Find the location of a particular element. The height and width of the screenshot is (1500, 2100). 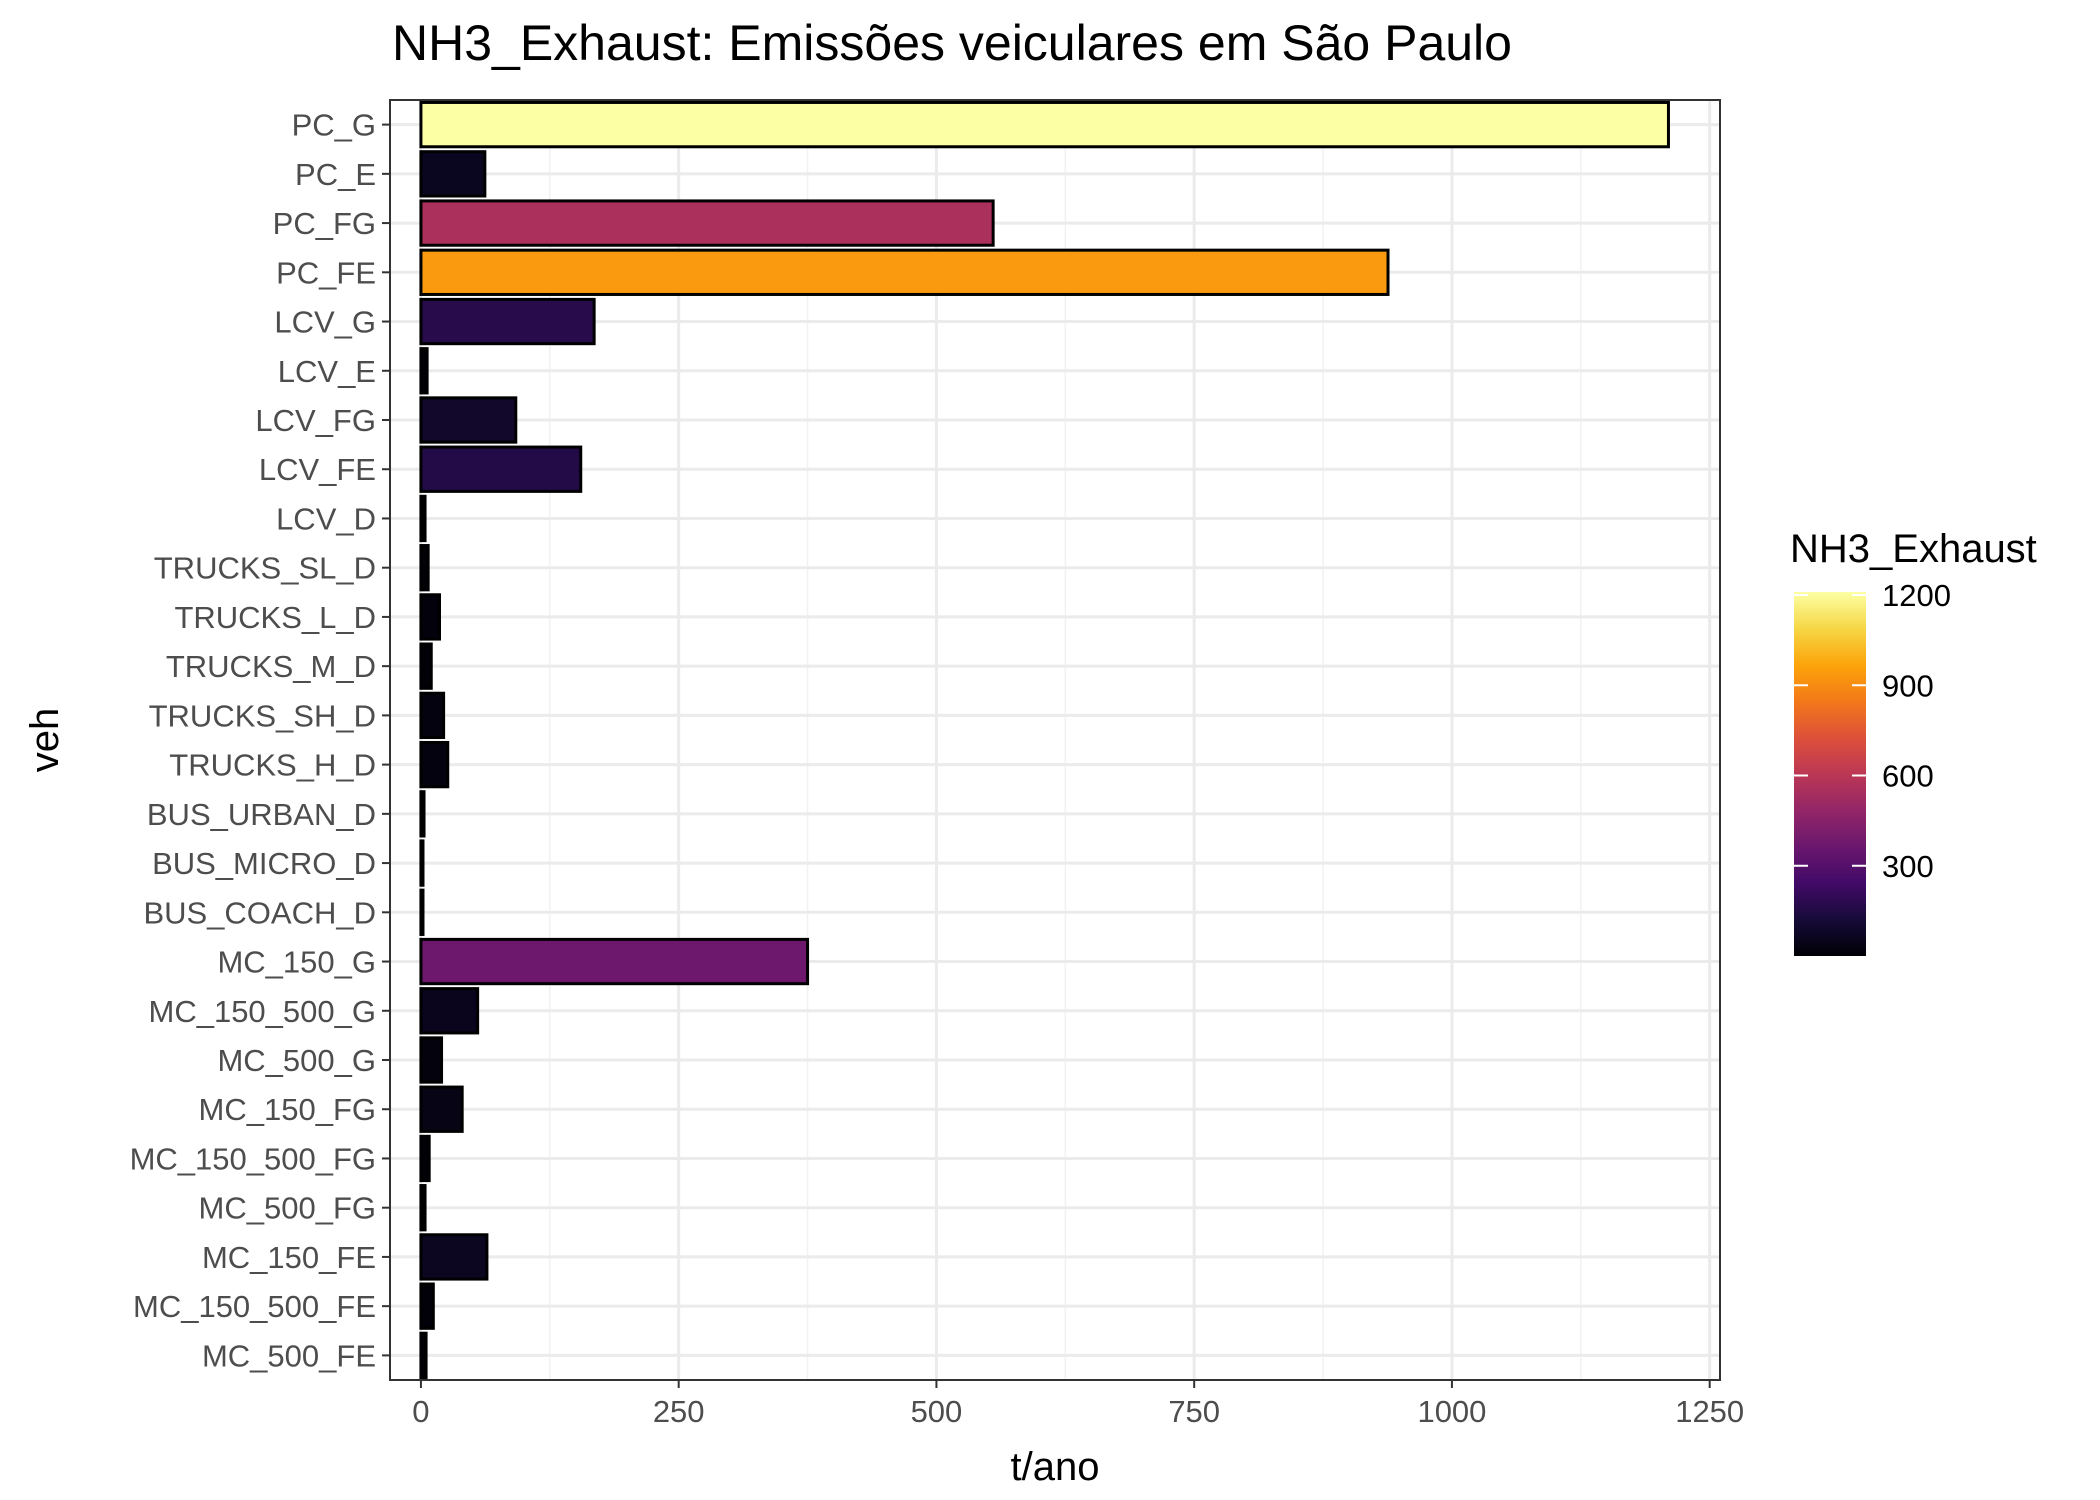

colorbar-tick-label: 600 is located at coordinates (1908, 776).